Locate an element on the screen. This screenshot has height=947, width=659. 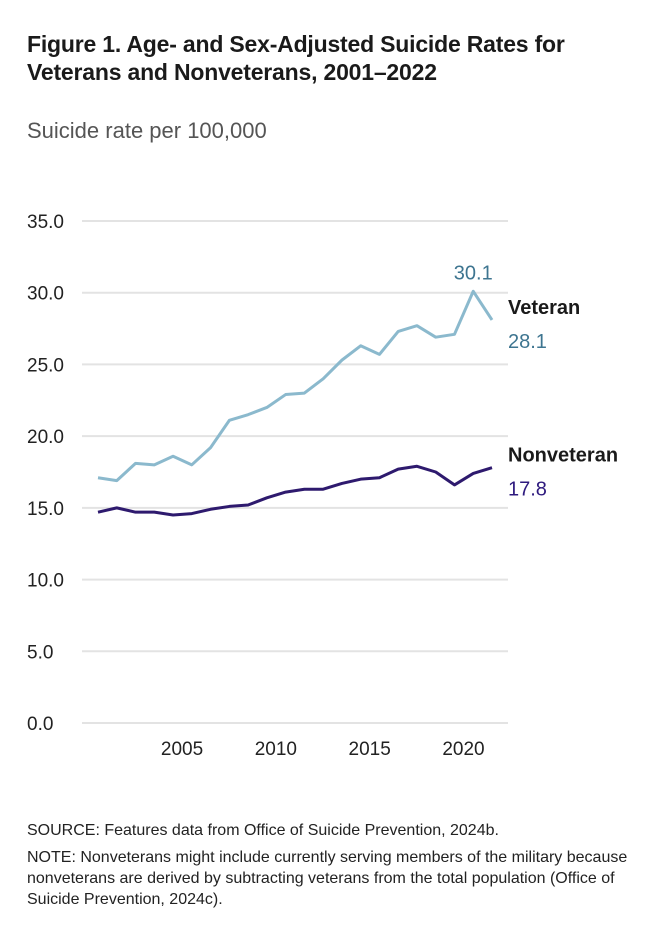
series-label: Veteran is located at coordinates (544, 308).